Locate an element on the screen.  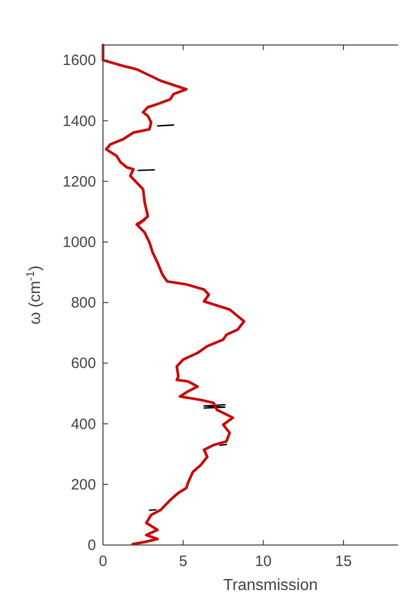
x-tick-label: 15 is located at coordinates (343, 561).